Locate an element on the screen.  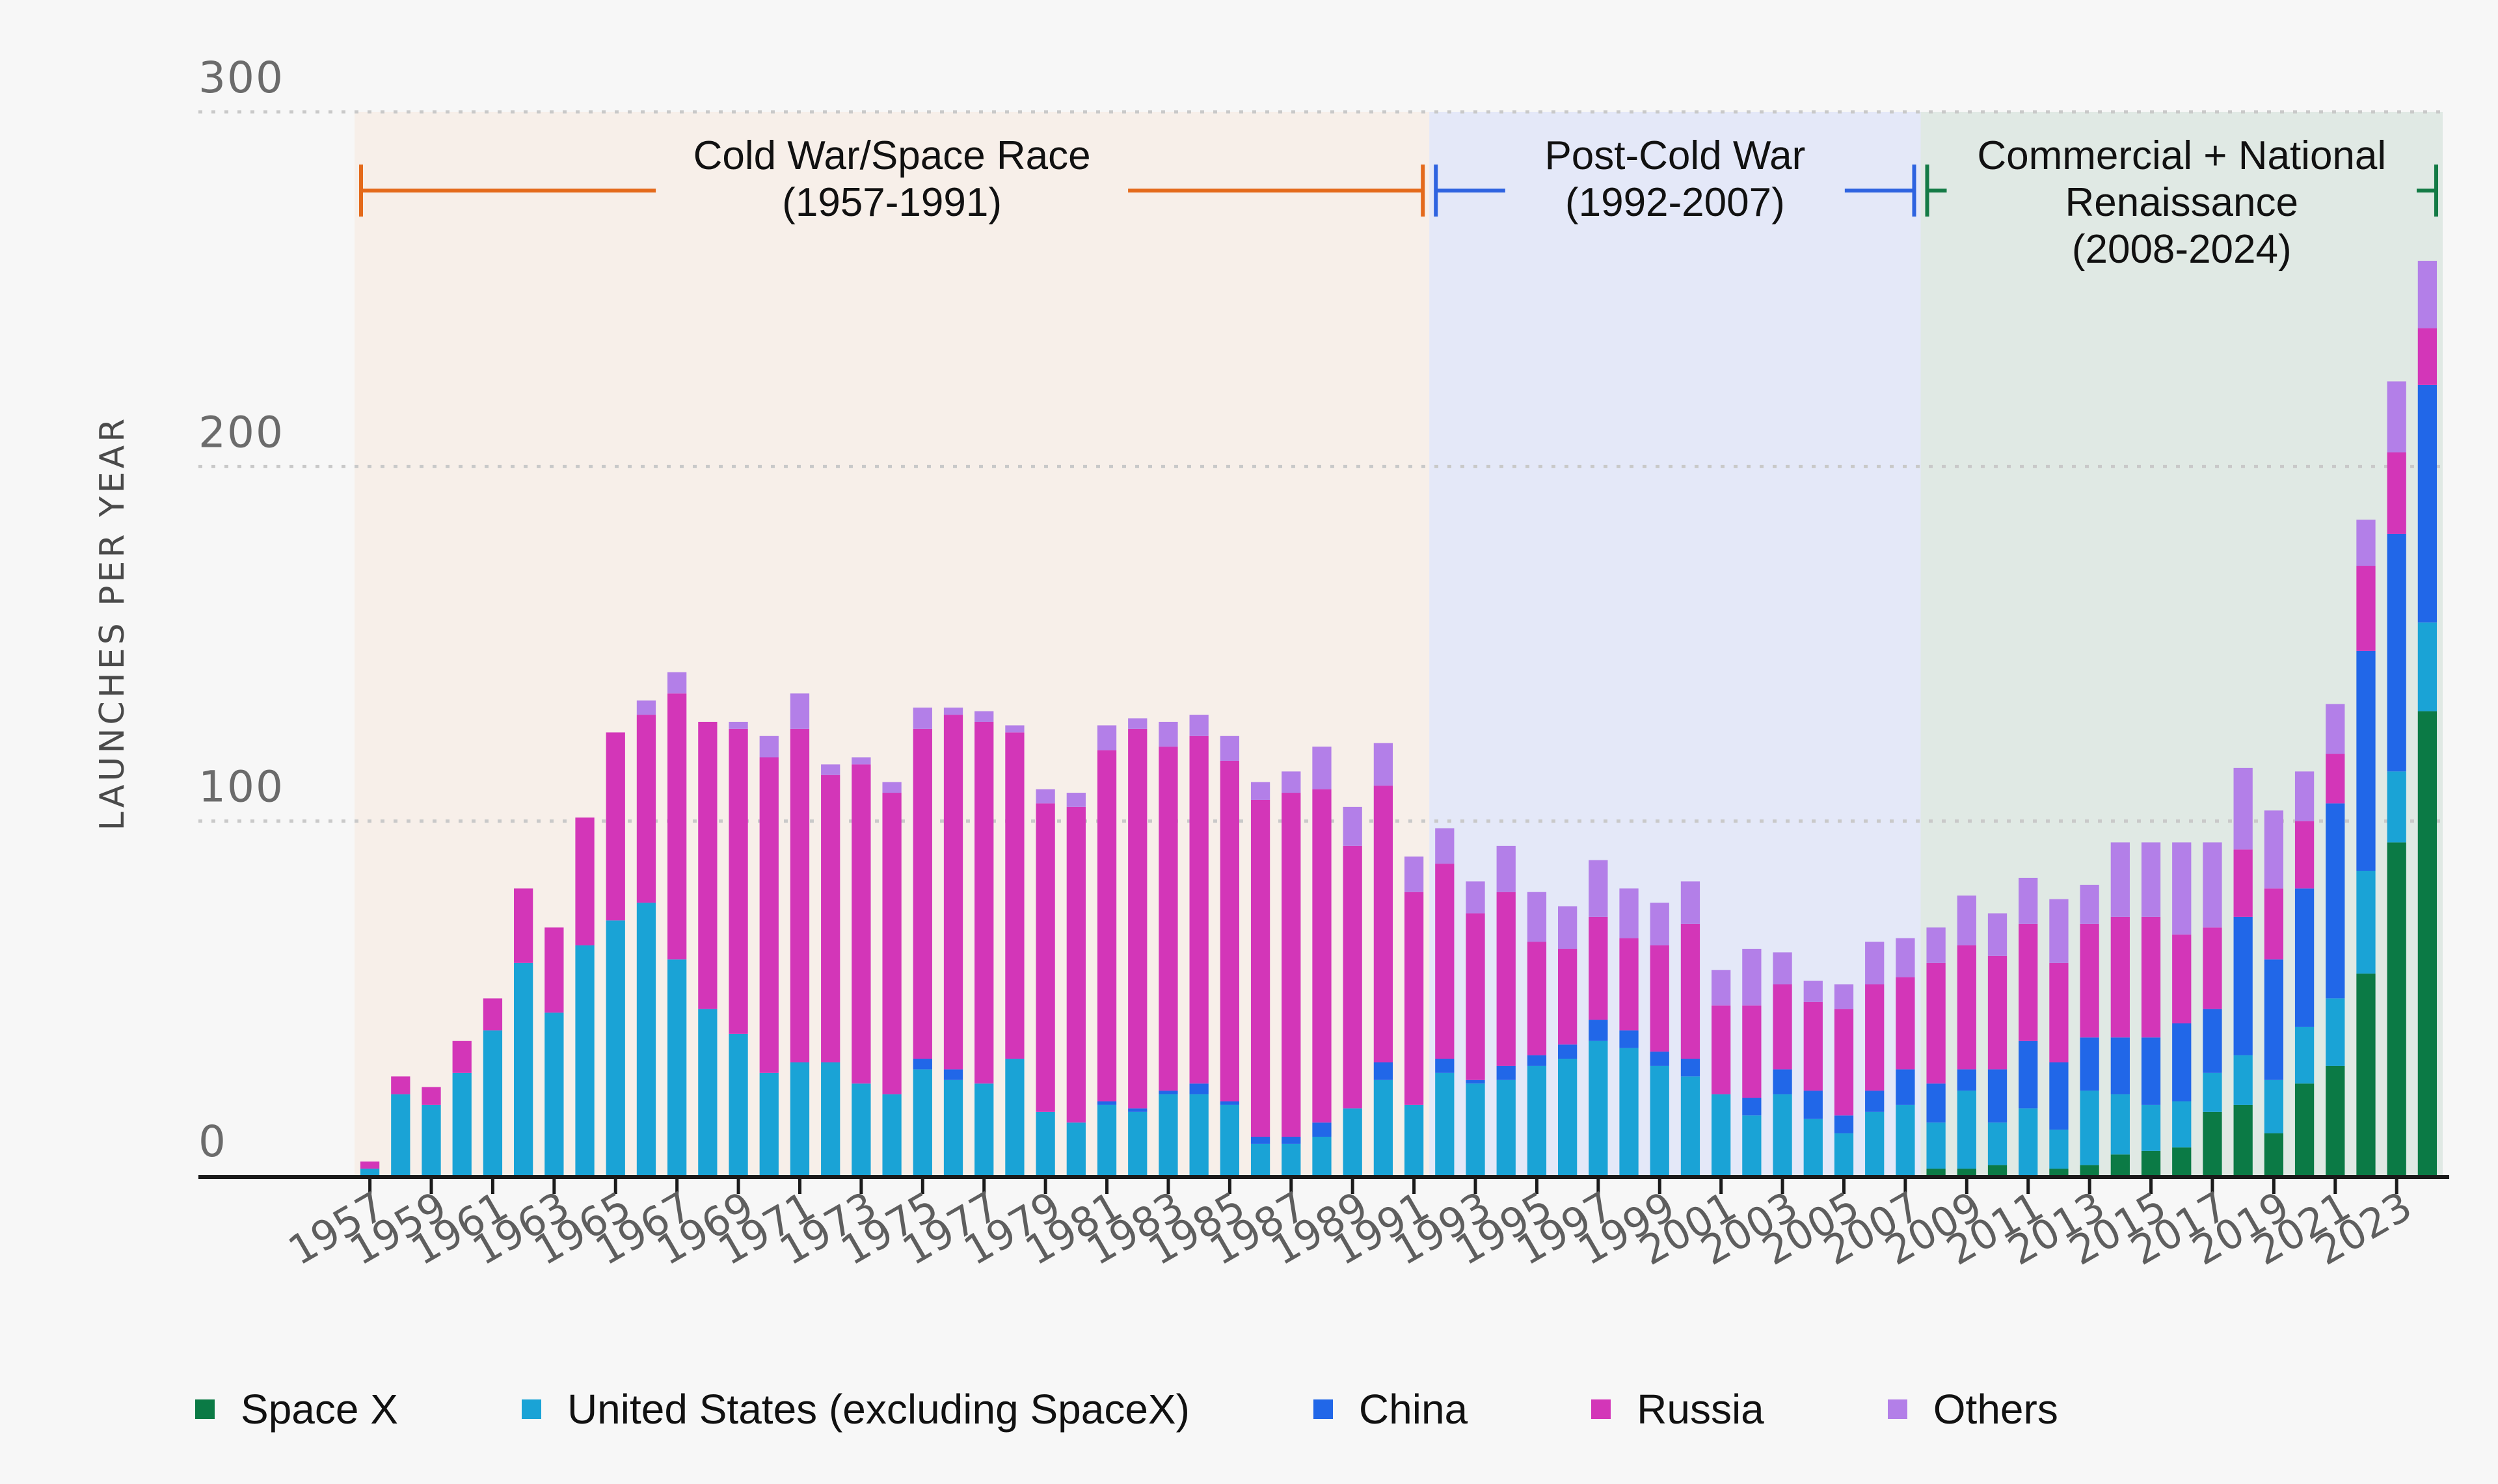
bar-united-states-2011 is located at coordinates (2028, 1142).